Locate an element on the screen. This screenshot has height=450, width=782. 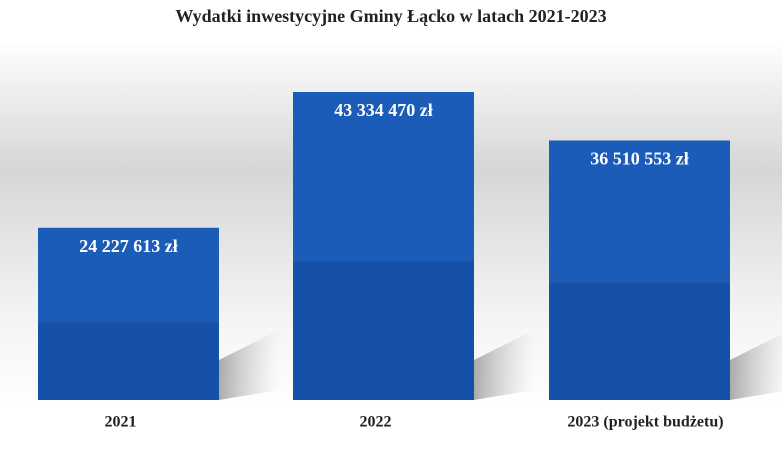
x-tick-label: 2023 (projekt budżetu) is located at coordinates (645, 422).